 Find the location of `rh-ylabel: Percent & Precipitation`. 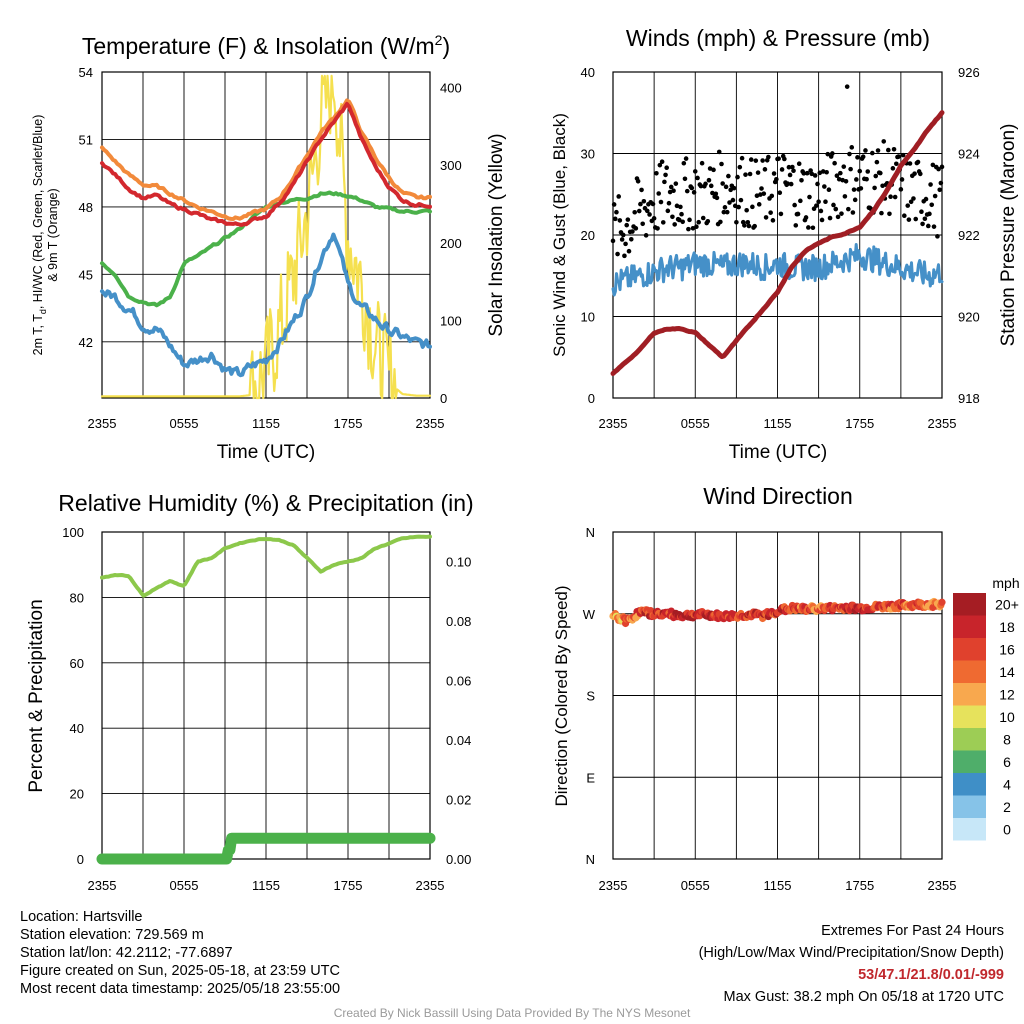

rh-ylabel: Percent & Precipitation is located at coordinates (36, 695).